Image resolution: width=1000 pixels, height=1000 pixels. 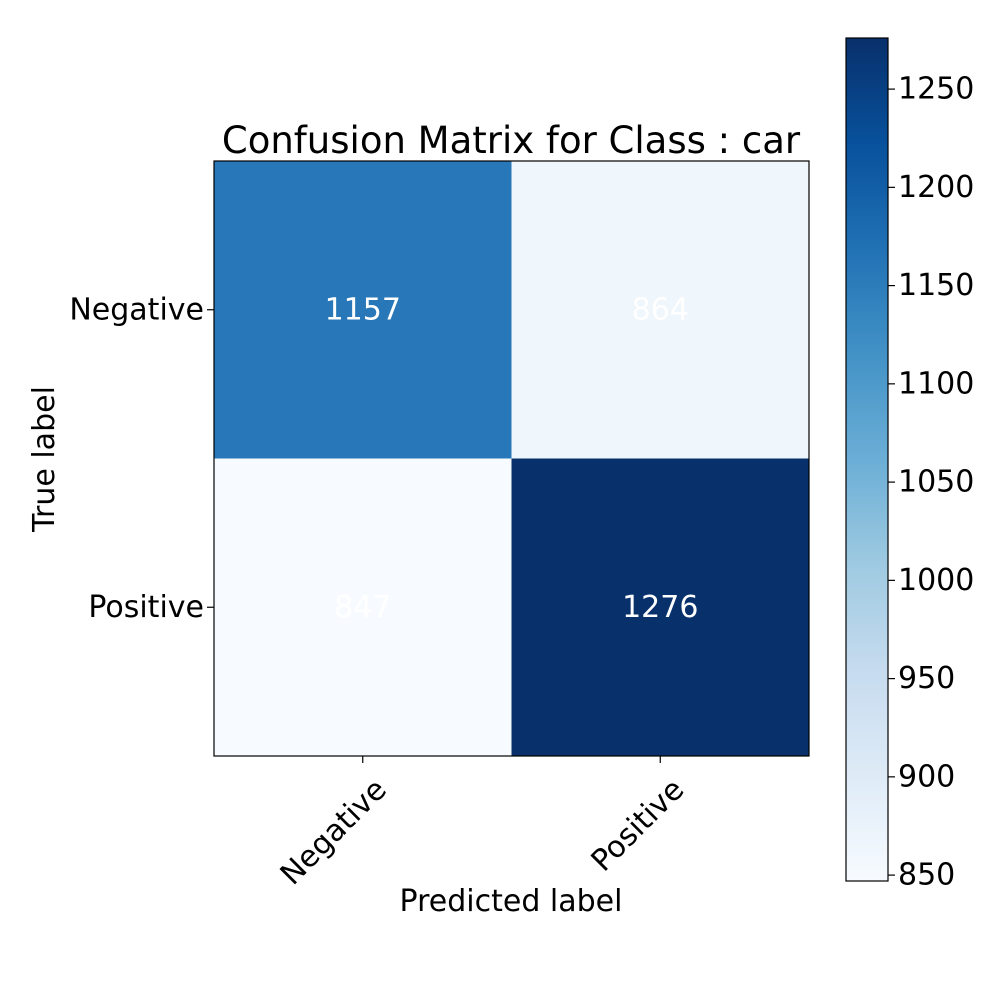 I want to click on cell-value-1-0: 847, so click(x=362, y=607).